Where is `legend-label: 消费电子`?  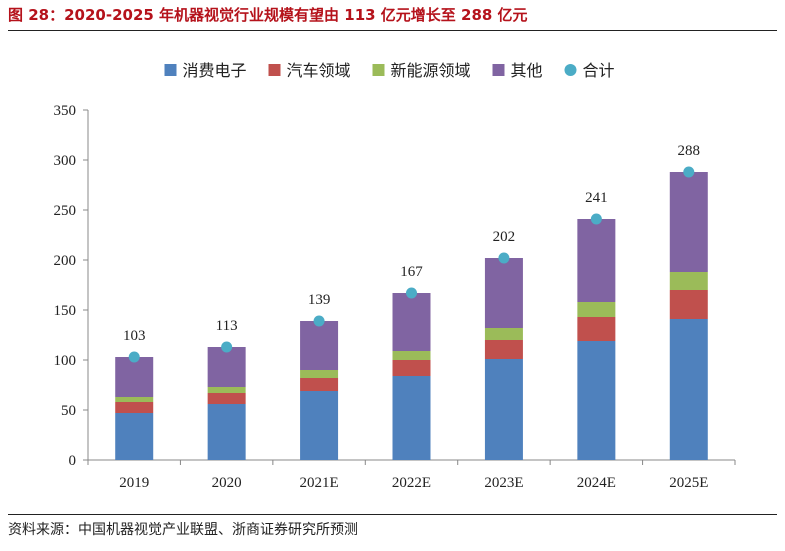
legend-label: 消费电子 is located at coordinates (215, 70).